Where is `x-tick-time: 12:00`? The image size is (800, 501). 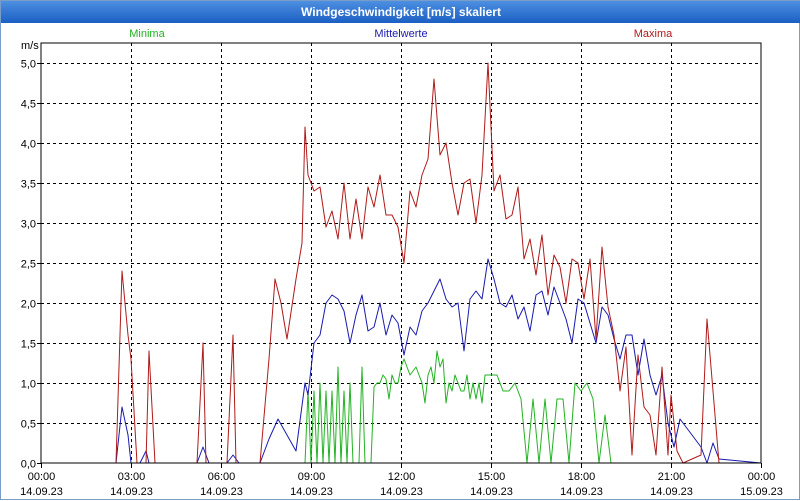 x-tick-time: 12:00 is located at coordinates (402, 477).